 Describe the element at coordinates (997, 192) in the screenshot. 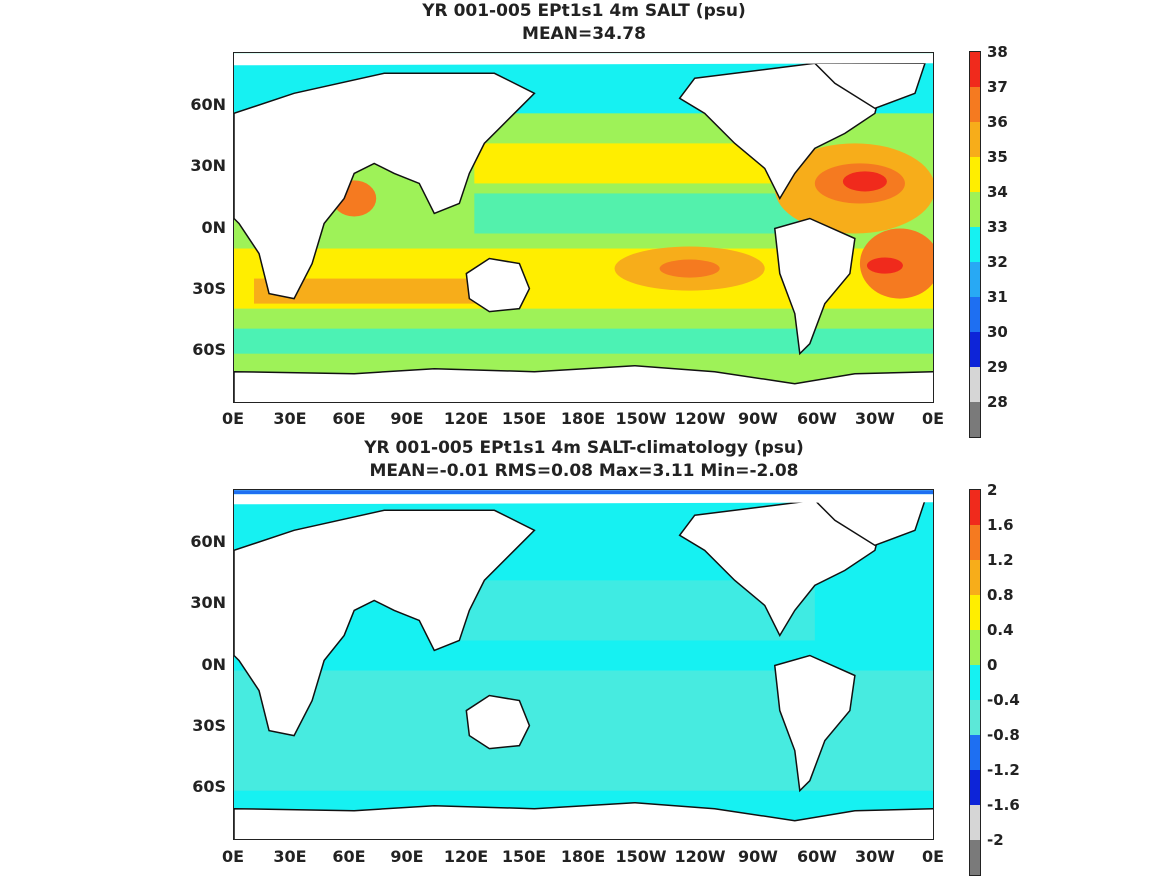

I see `colorbar-tick-label: 34` at that location.